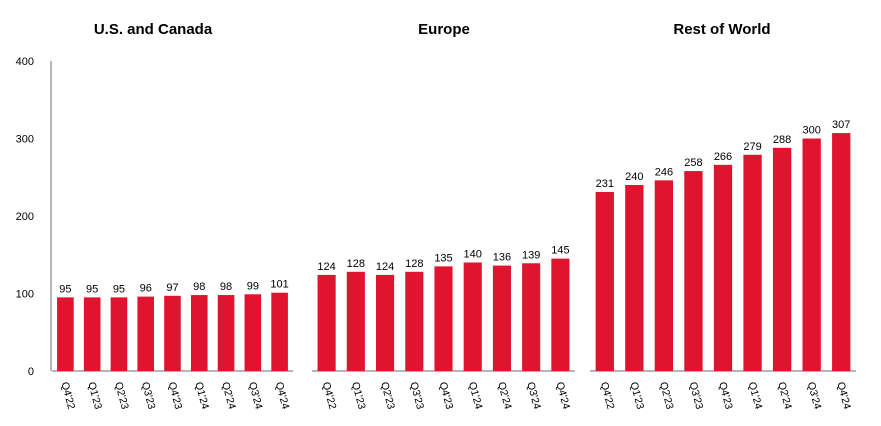 Image resolution: width=881 pixels, height=426 pixels. What do you see at coordinates (752, 147) in the screenshot?
I see `data-label: 279` at bounding box center [752, 147].